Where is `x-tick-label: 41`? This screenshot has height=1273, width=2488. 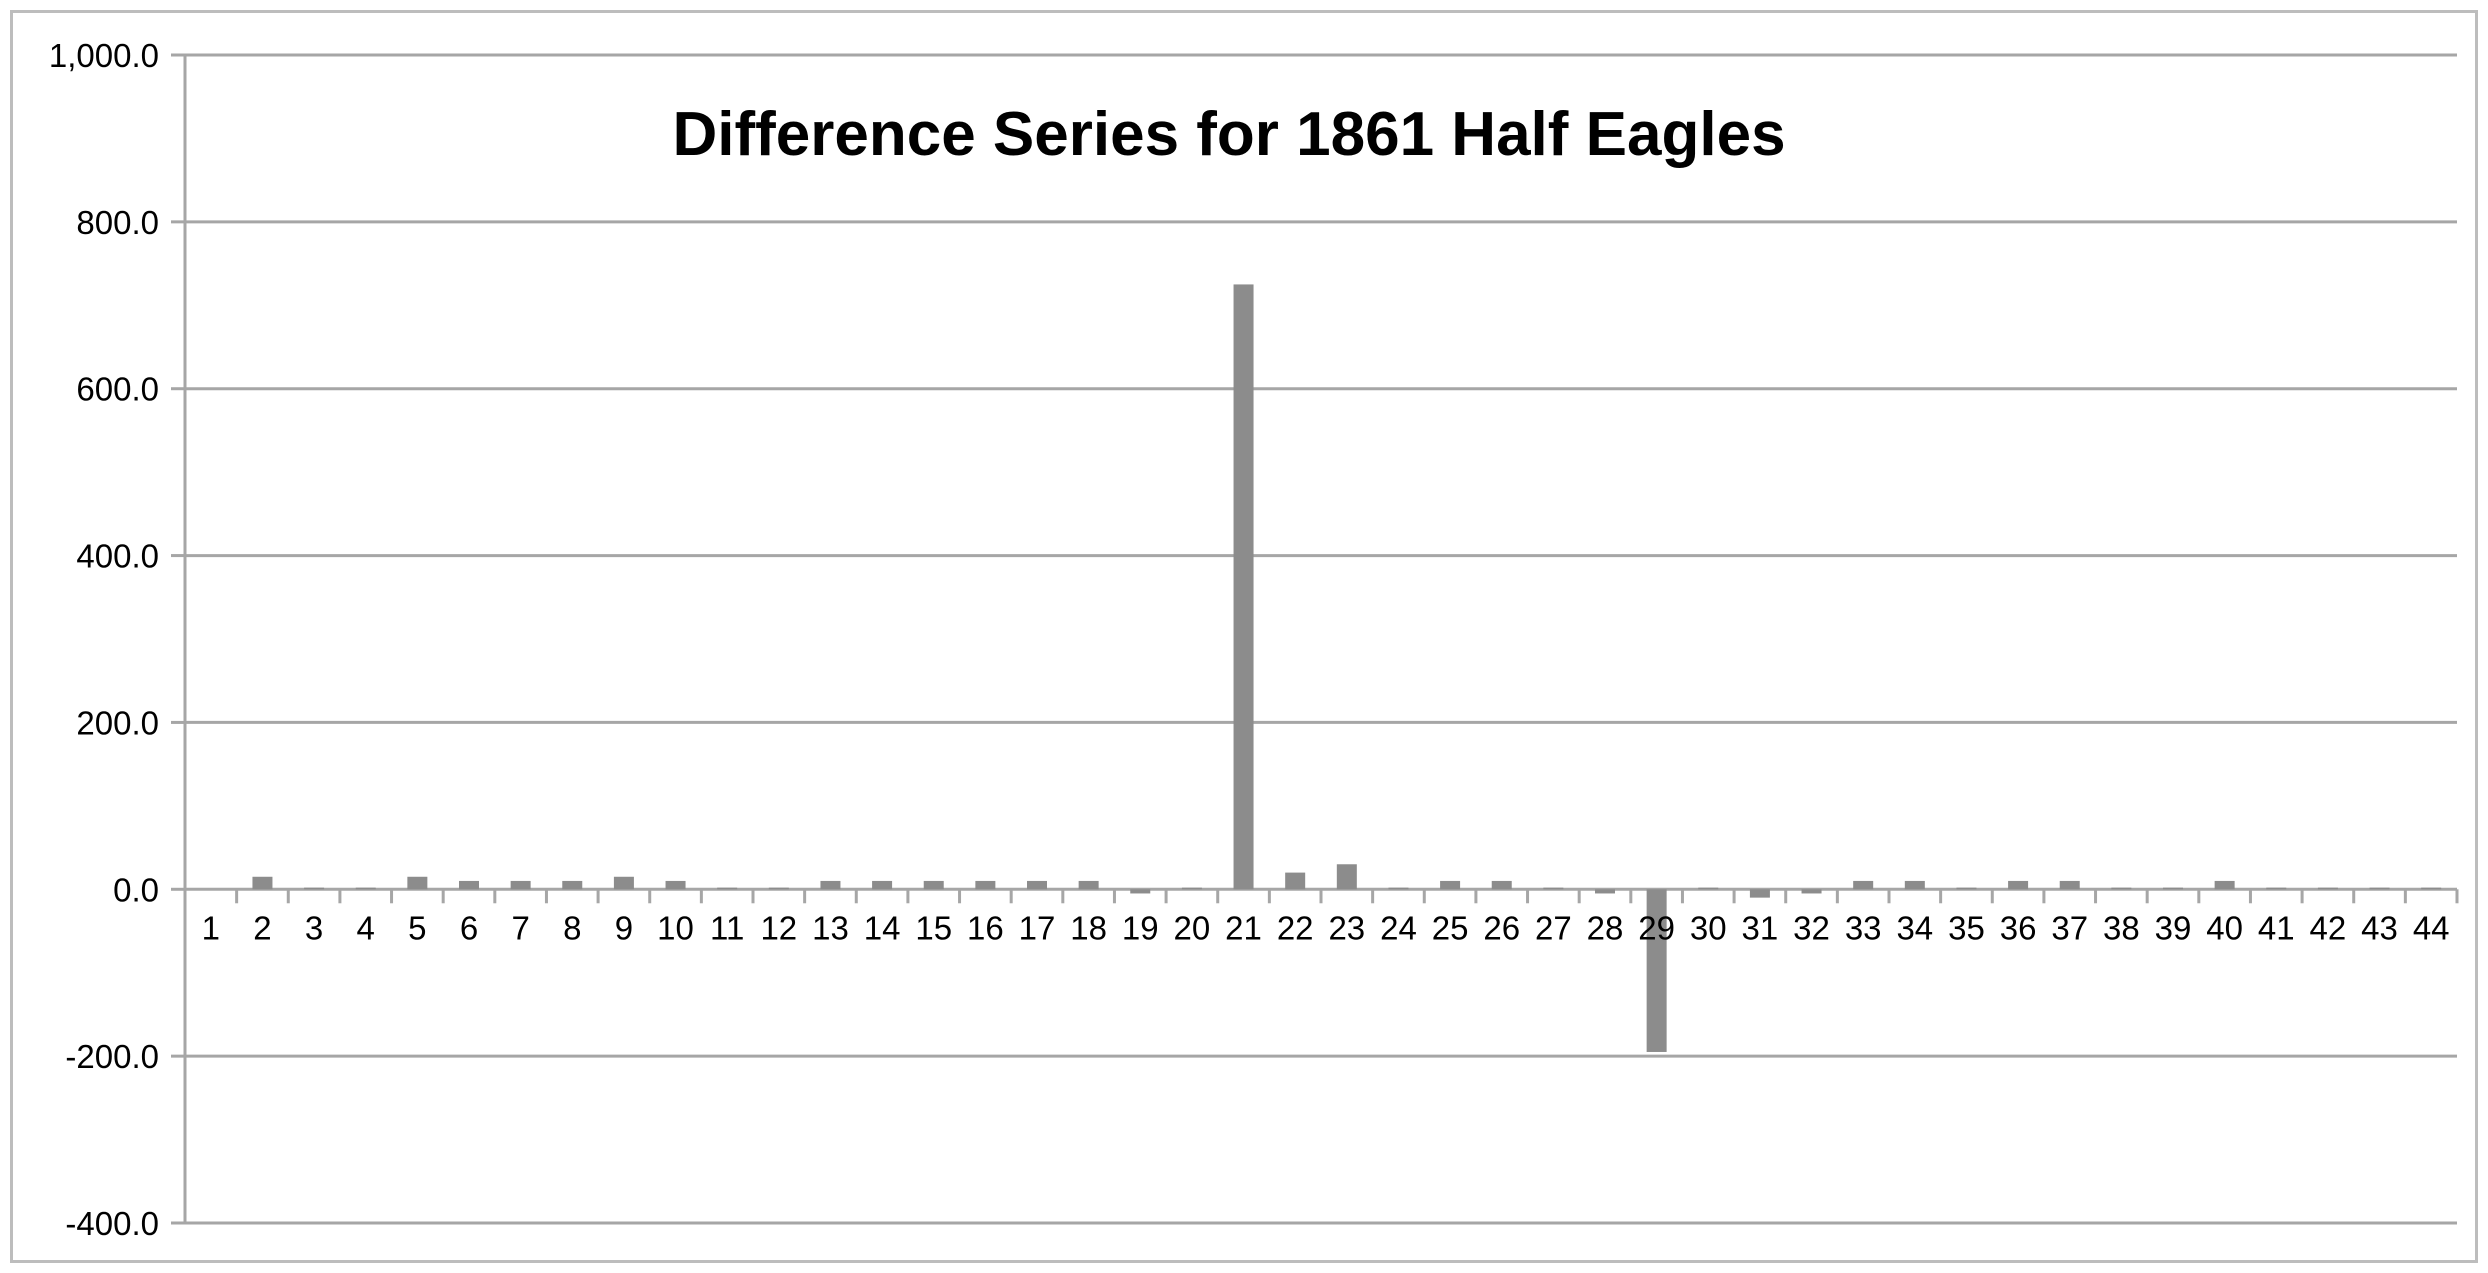
x-tick-label: 41 is located at coordinates (2276, 927).